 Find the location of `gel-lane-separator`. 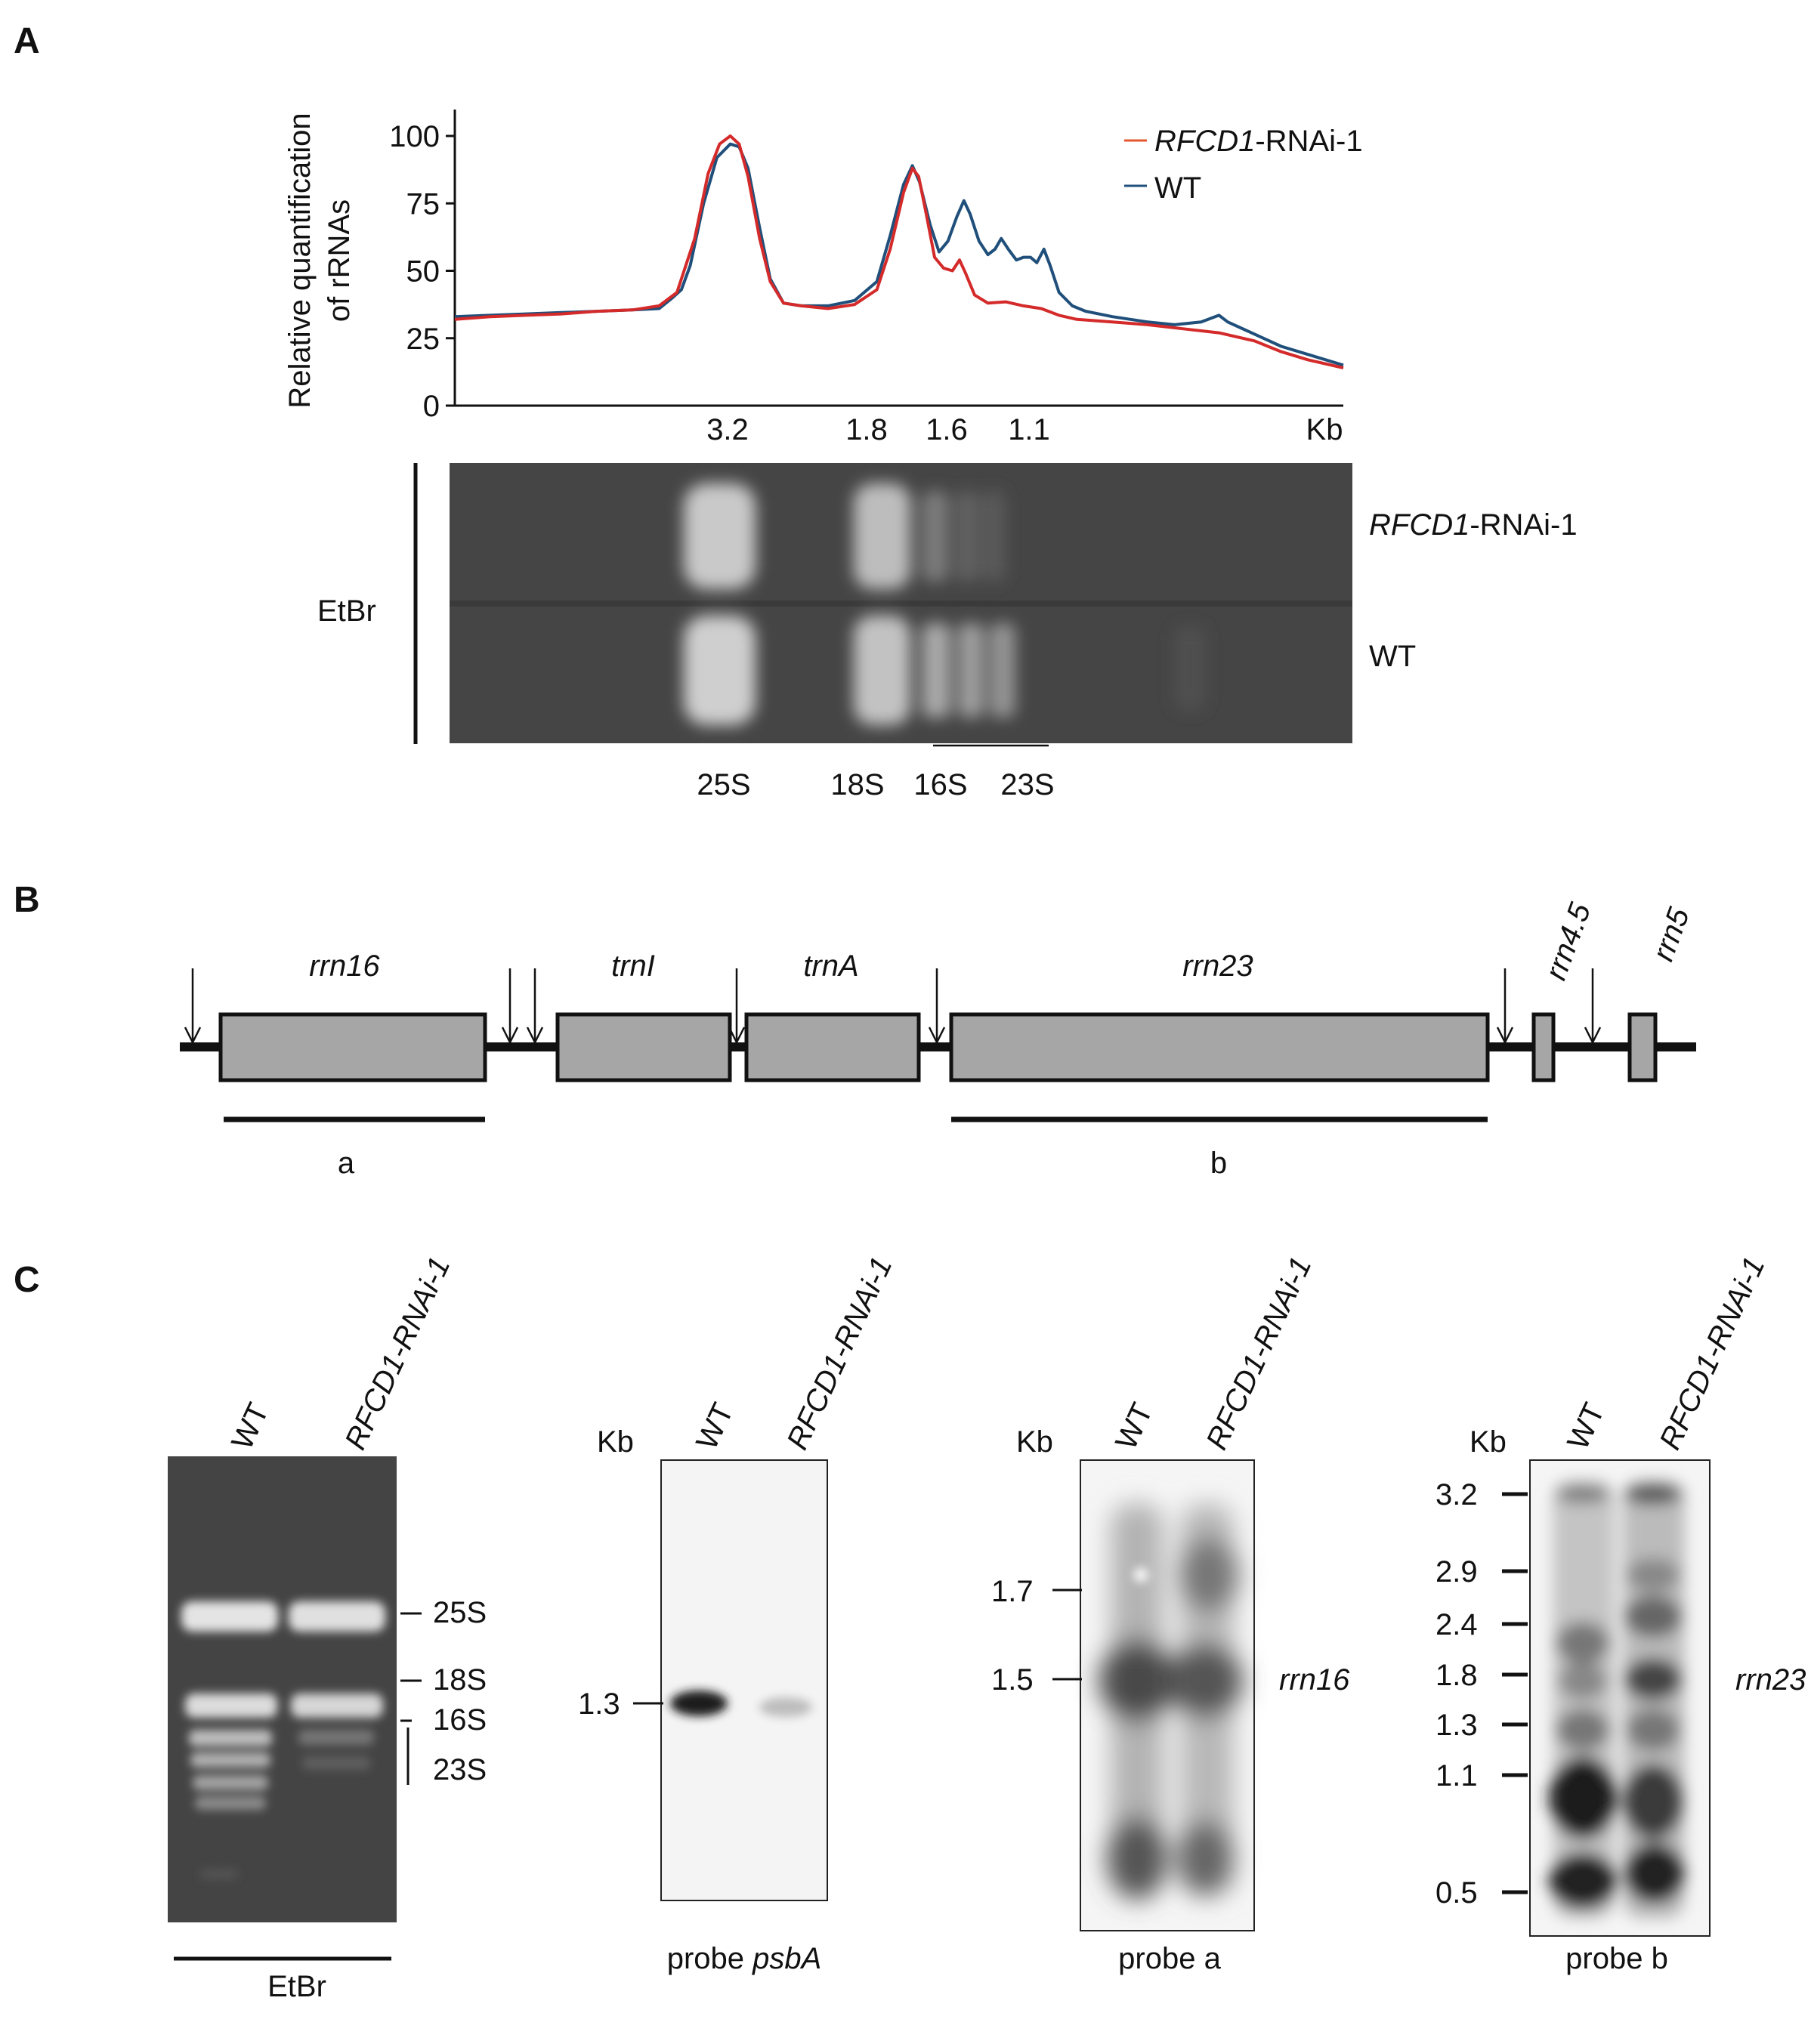

gel-lane-separator is located at coordinates (901, 604).